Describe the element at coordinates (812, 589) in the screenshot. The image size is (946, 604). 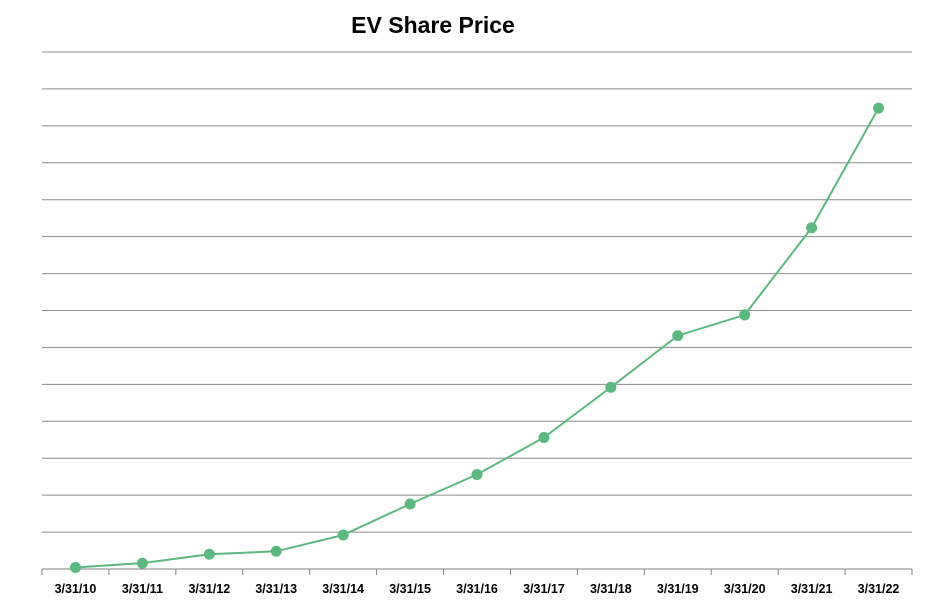
I see `x-tick-label: 3/31/21` at that location.